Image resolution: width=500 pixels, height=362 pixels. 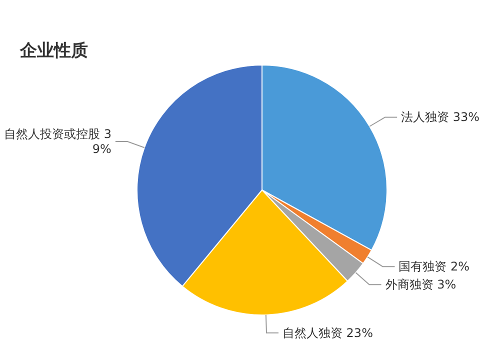 I want to click on slice-label: 自然人投资或控股 39%, so click(x=58, y=141).